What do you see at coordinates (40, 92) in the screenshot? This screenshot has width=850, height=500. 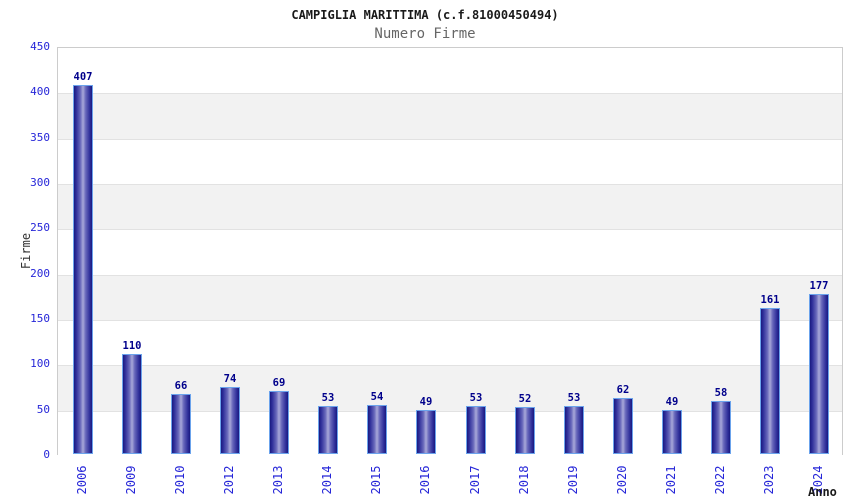 I see `y-tick-label: 400` at bounding box center [40, 92].